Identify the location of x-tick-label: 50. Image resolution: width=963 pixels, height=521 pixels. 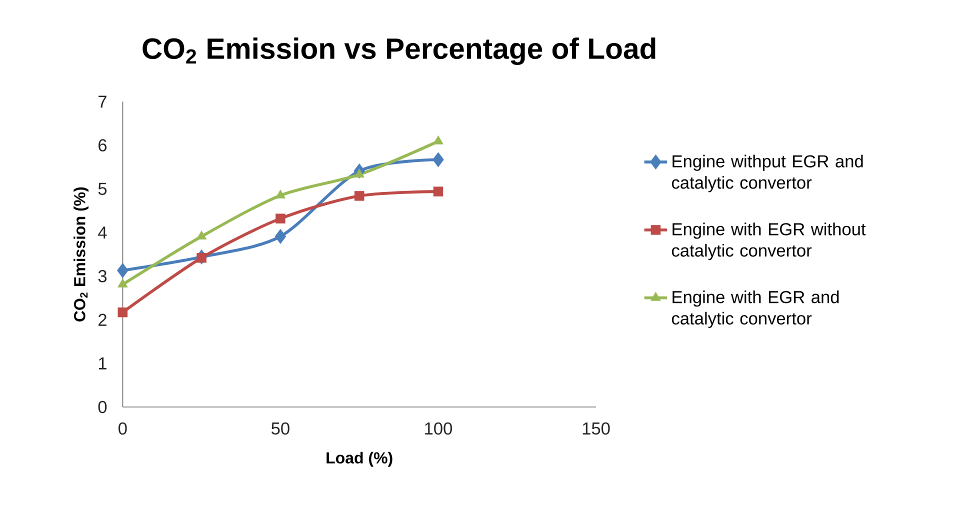
(281, 428).